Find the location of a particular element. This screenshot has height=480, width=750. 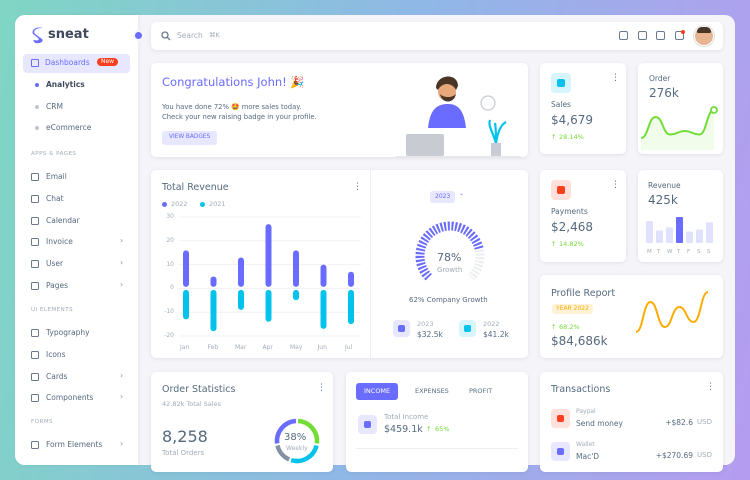

ring-label: 38% is located at coordinates (295, 437).